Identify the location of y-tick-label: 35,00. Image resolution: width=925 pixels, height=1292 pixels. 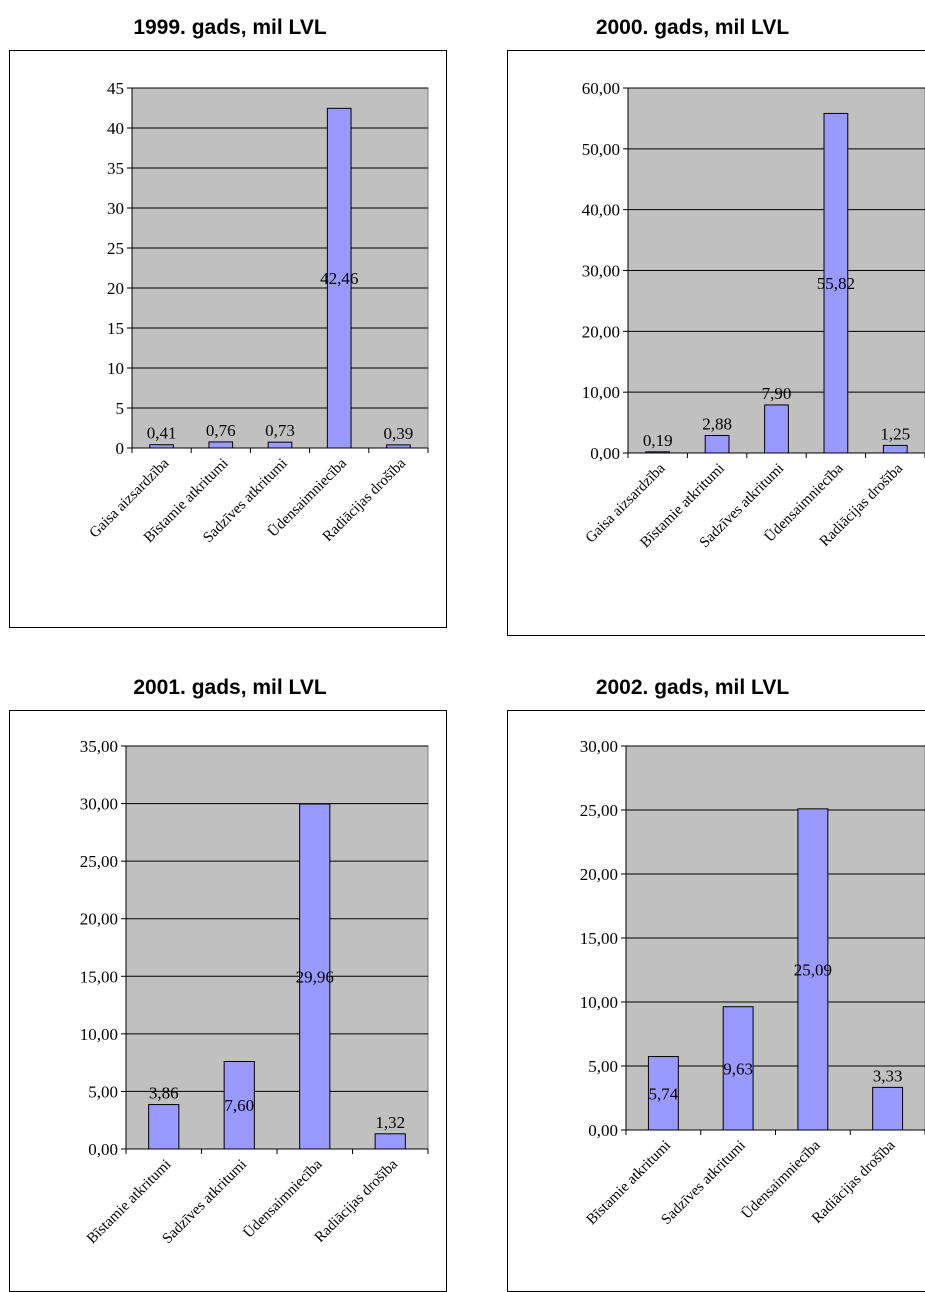
(99, 746).